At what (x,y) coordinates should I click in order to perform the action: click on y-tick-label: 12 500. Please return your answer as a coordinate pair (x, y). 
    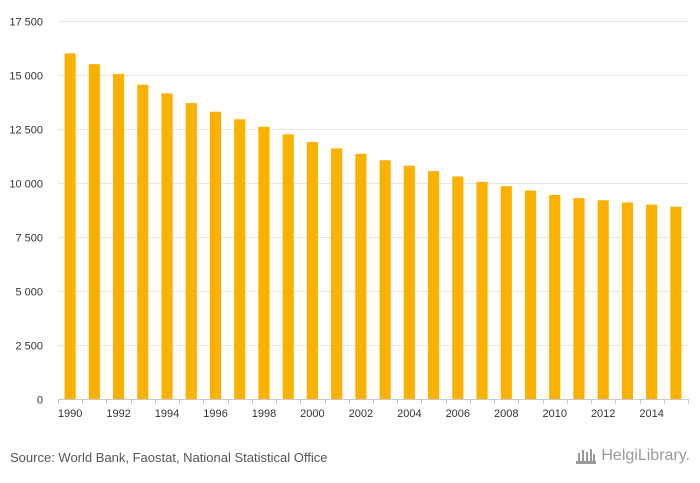
    Looking at the image, I should click on (26, 131).